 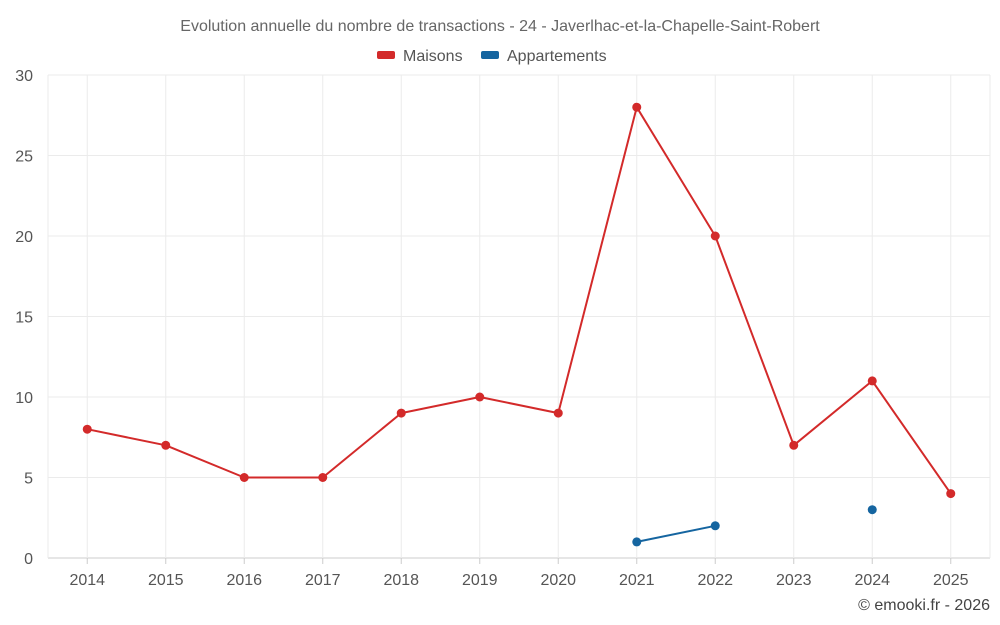 What do you see at coordinates (401, 580) in the screenshot?
I see `x-tick-label: 2018` at bounding box center [401, 580].